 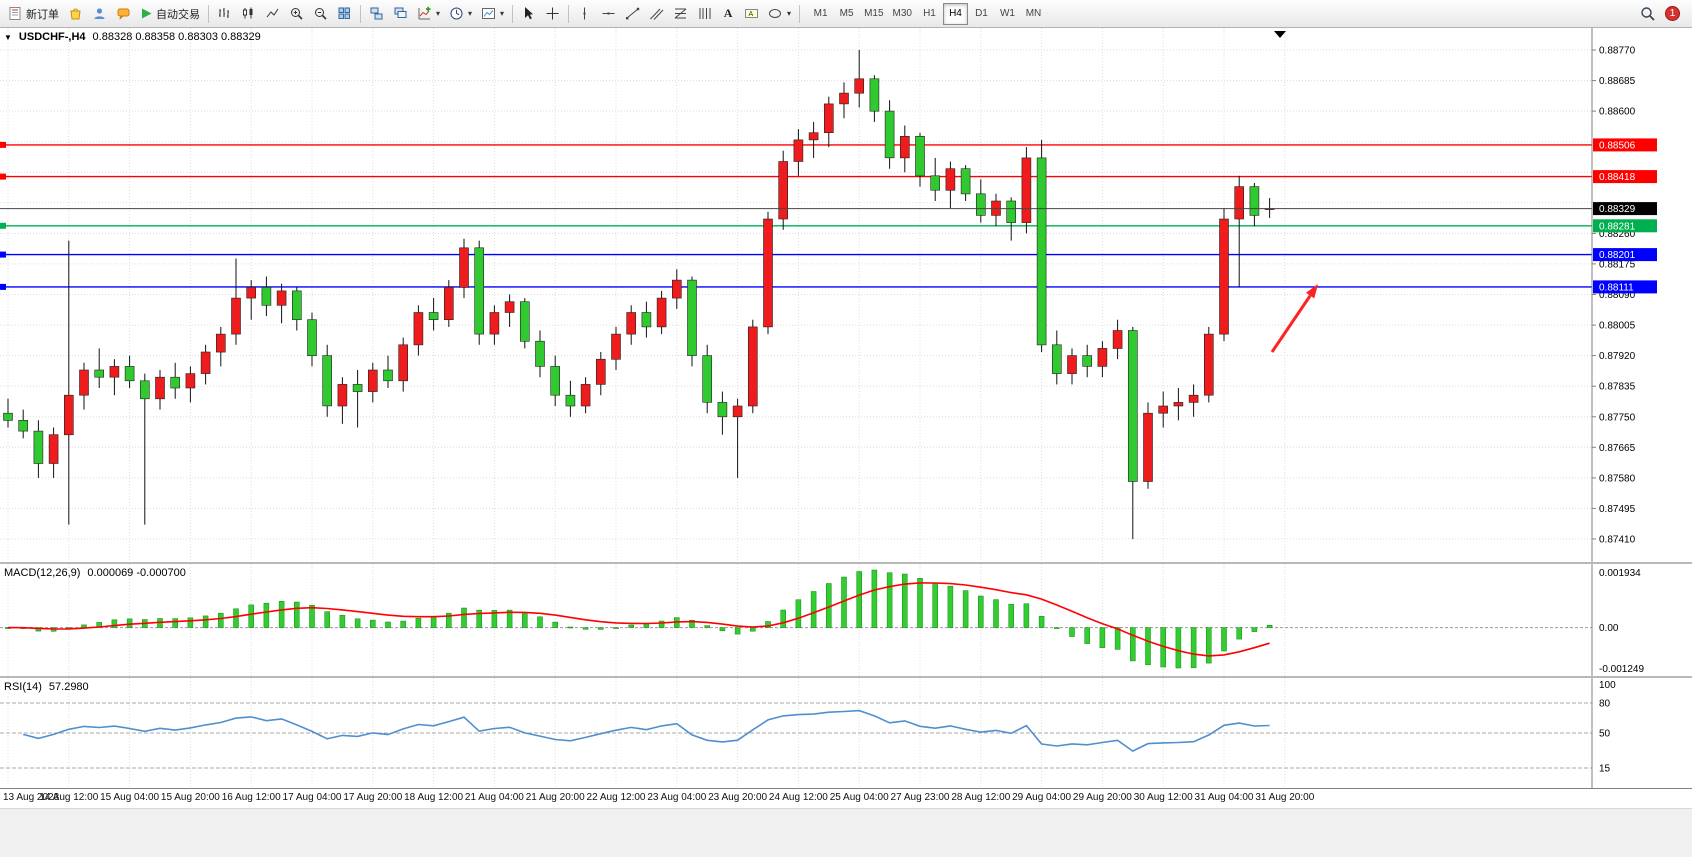 I want to click on template-chart-icon, so click(x=488, y=13).